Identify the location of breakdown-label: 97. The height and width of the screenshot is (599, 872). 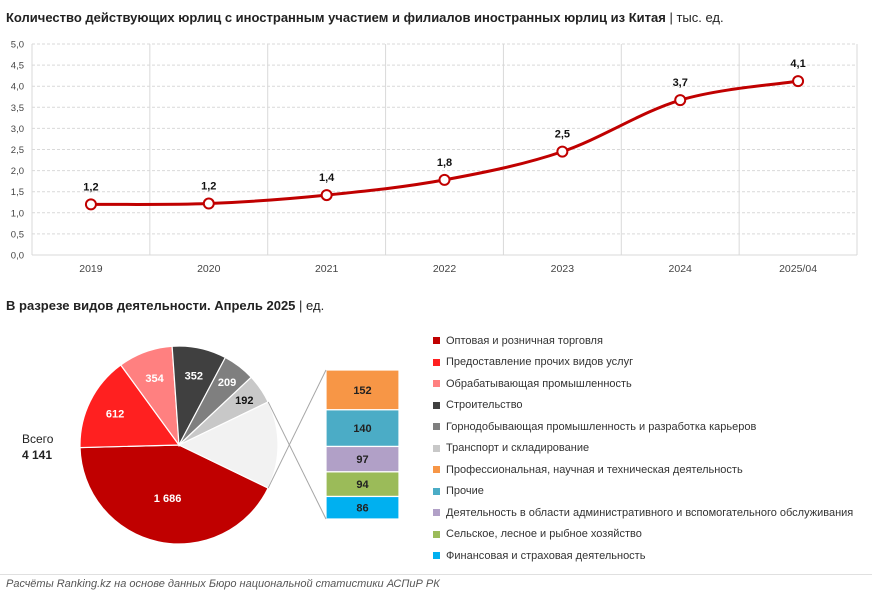
(362, 460).